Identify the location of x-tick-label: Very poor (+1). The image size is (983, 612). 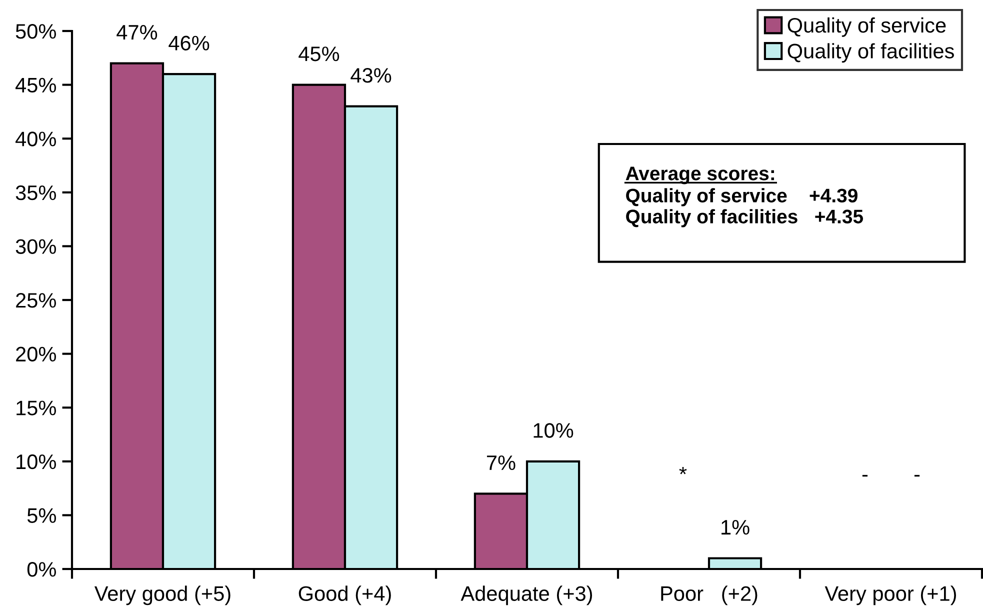
(890, 596).